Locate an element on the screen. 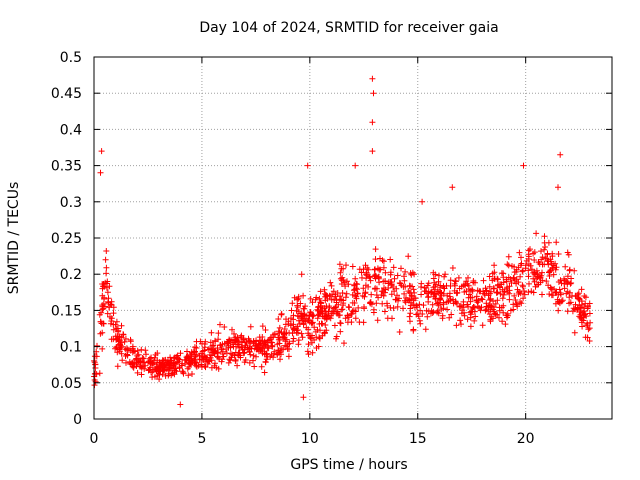  y-axis-label: SRMTID / TECUs is located at coordinates (14, 238).